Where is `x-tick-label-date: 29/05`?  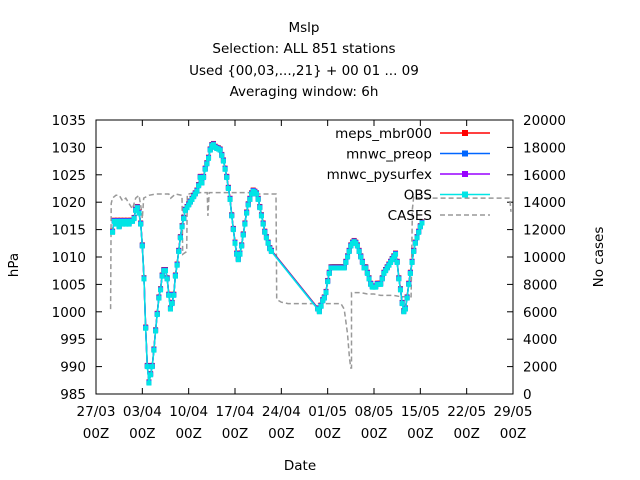 x-tick-label-date: 29/05 is located at coordinates (513, 412).